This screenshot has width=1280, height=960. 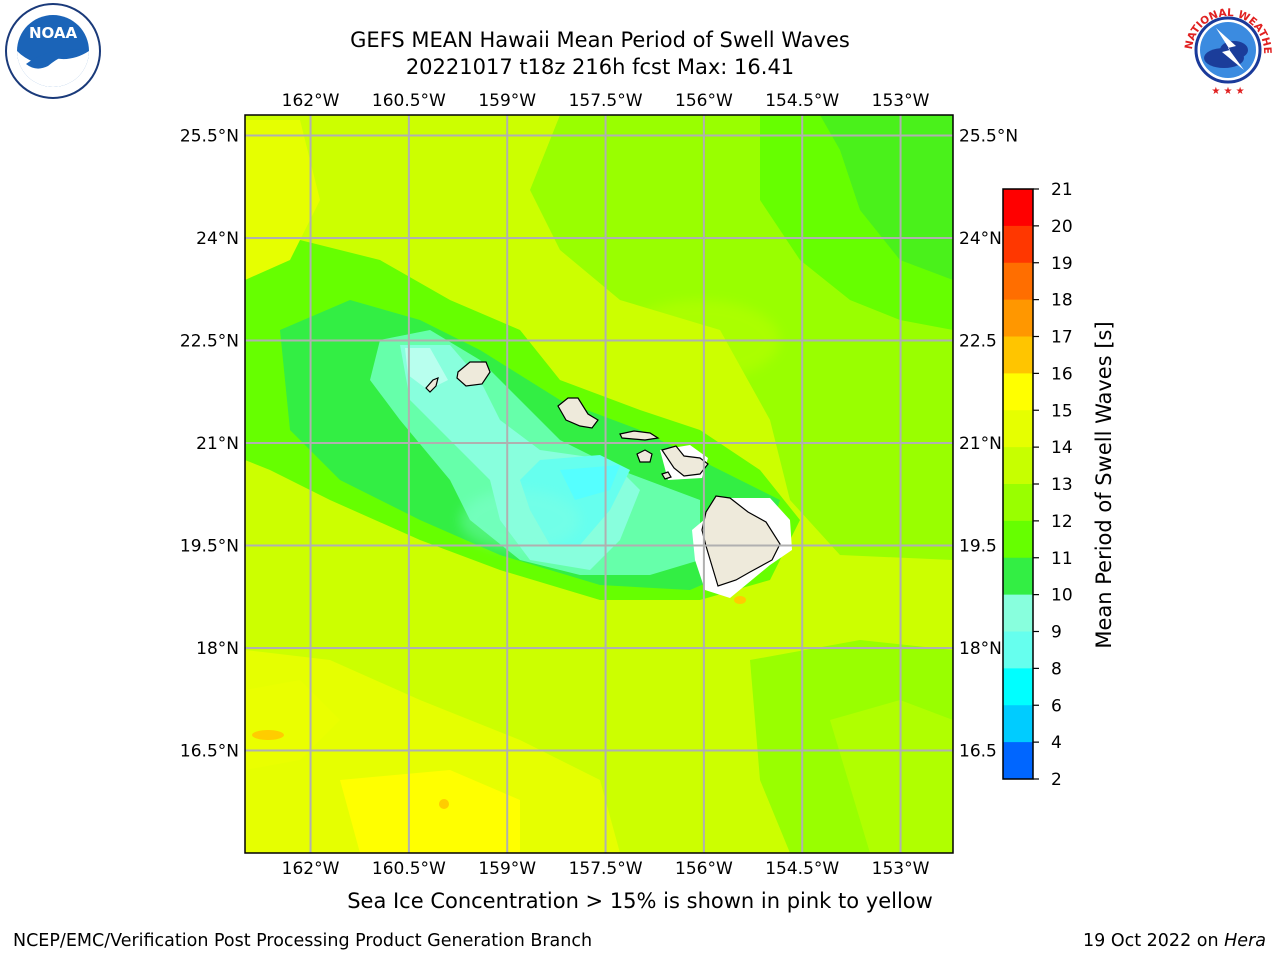 What do you see at coordinates (988, 137) in the screenshot?
I see `lat-tick-label-right: 25.5°N` at bounding box center [988, 137].